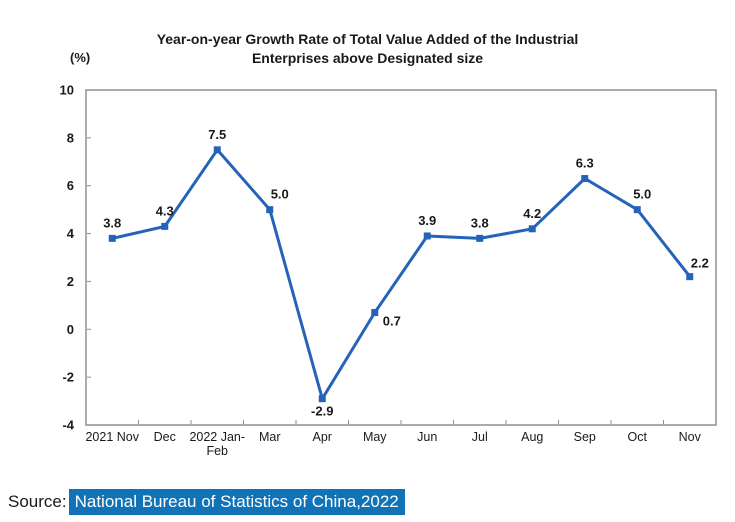  What do you see at coordinates (585, 163) in the screenshot?
I see `data-point-label: 6.3` at bounding box center [585, 163].